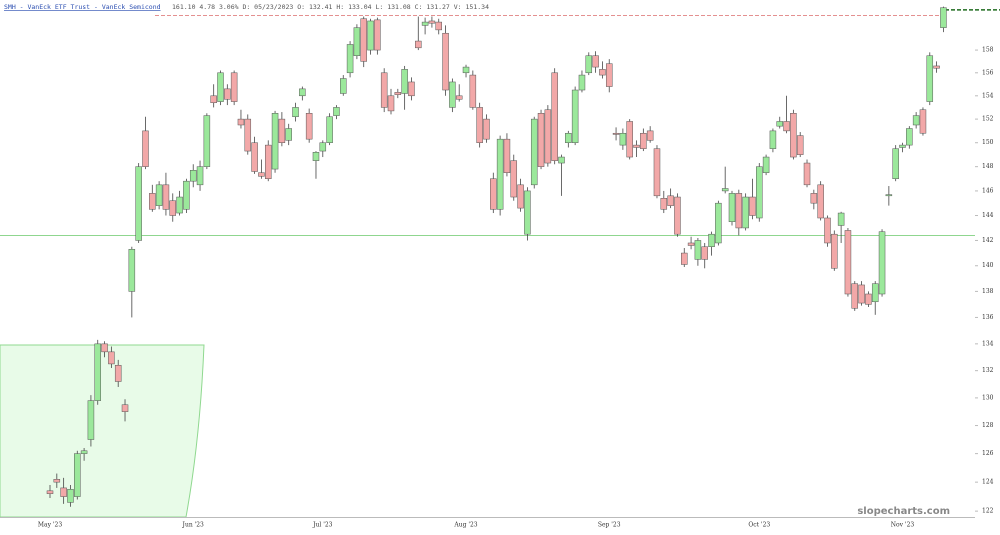  What do you see at coordinates (988, 317) in the screenshot?
I see `y-tick-label: 136` at bounding box center [988, 317].